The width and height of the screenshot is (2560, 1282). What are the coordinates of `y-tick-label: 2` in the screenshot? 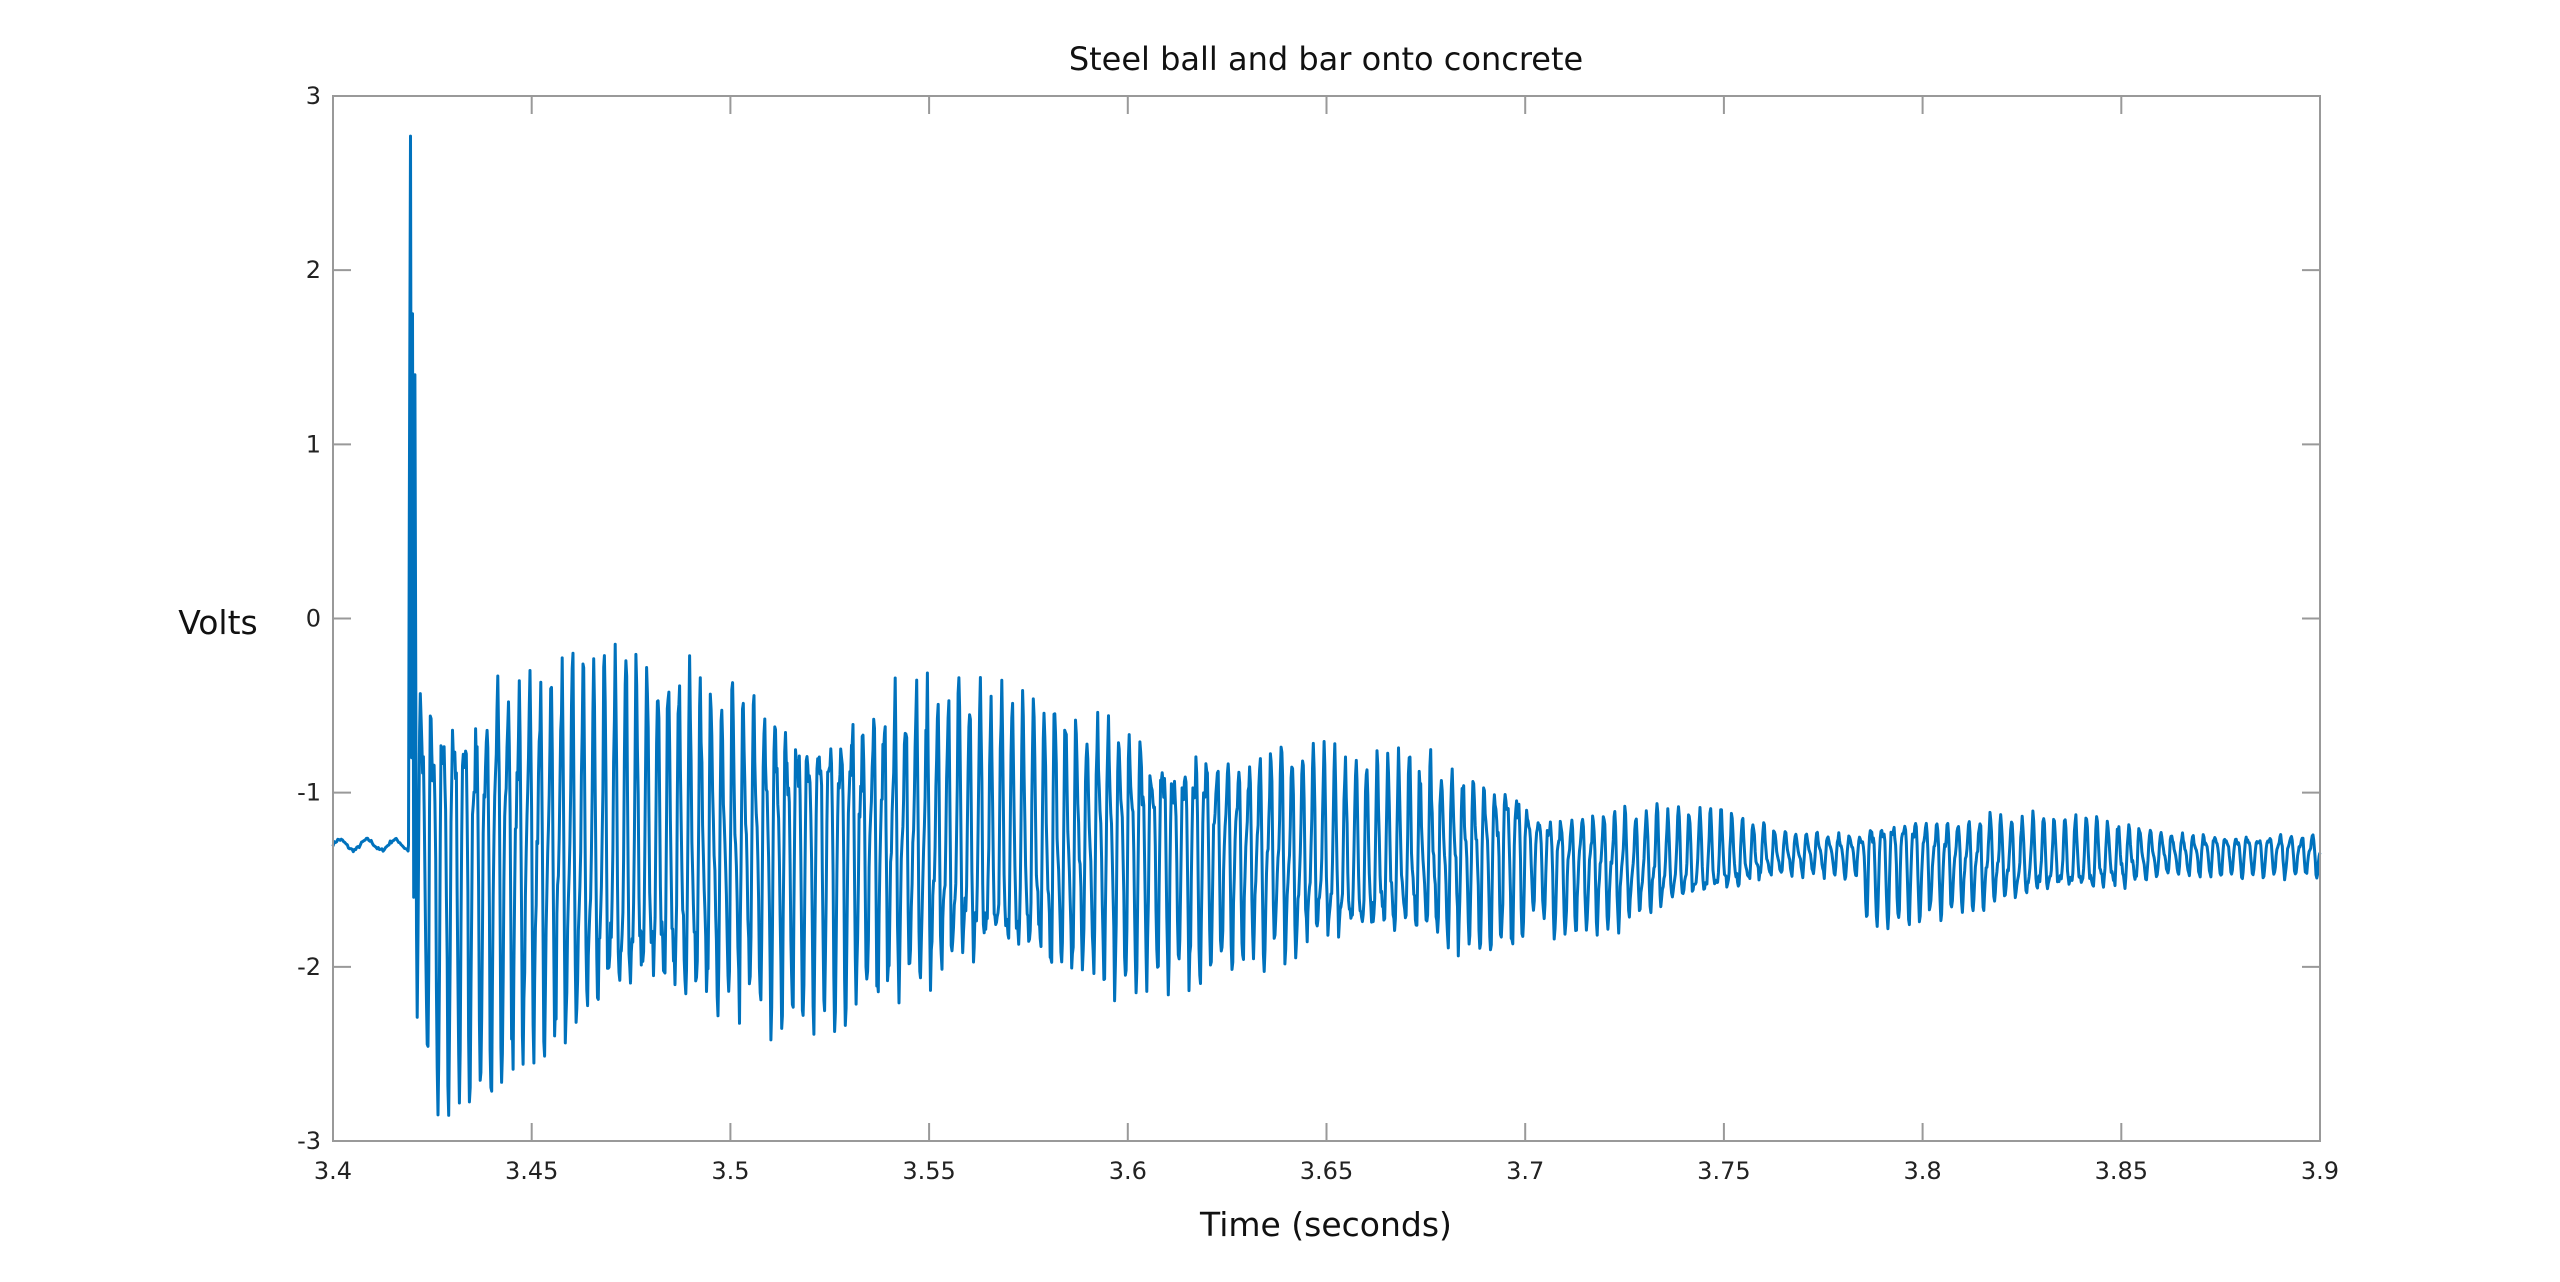 It's located at (313, 270).